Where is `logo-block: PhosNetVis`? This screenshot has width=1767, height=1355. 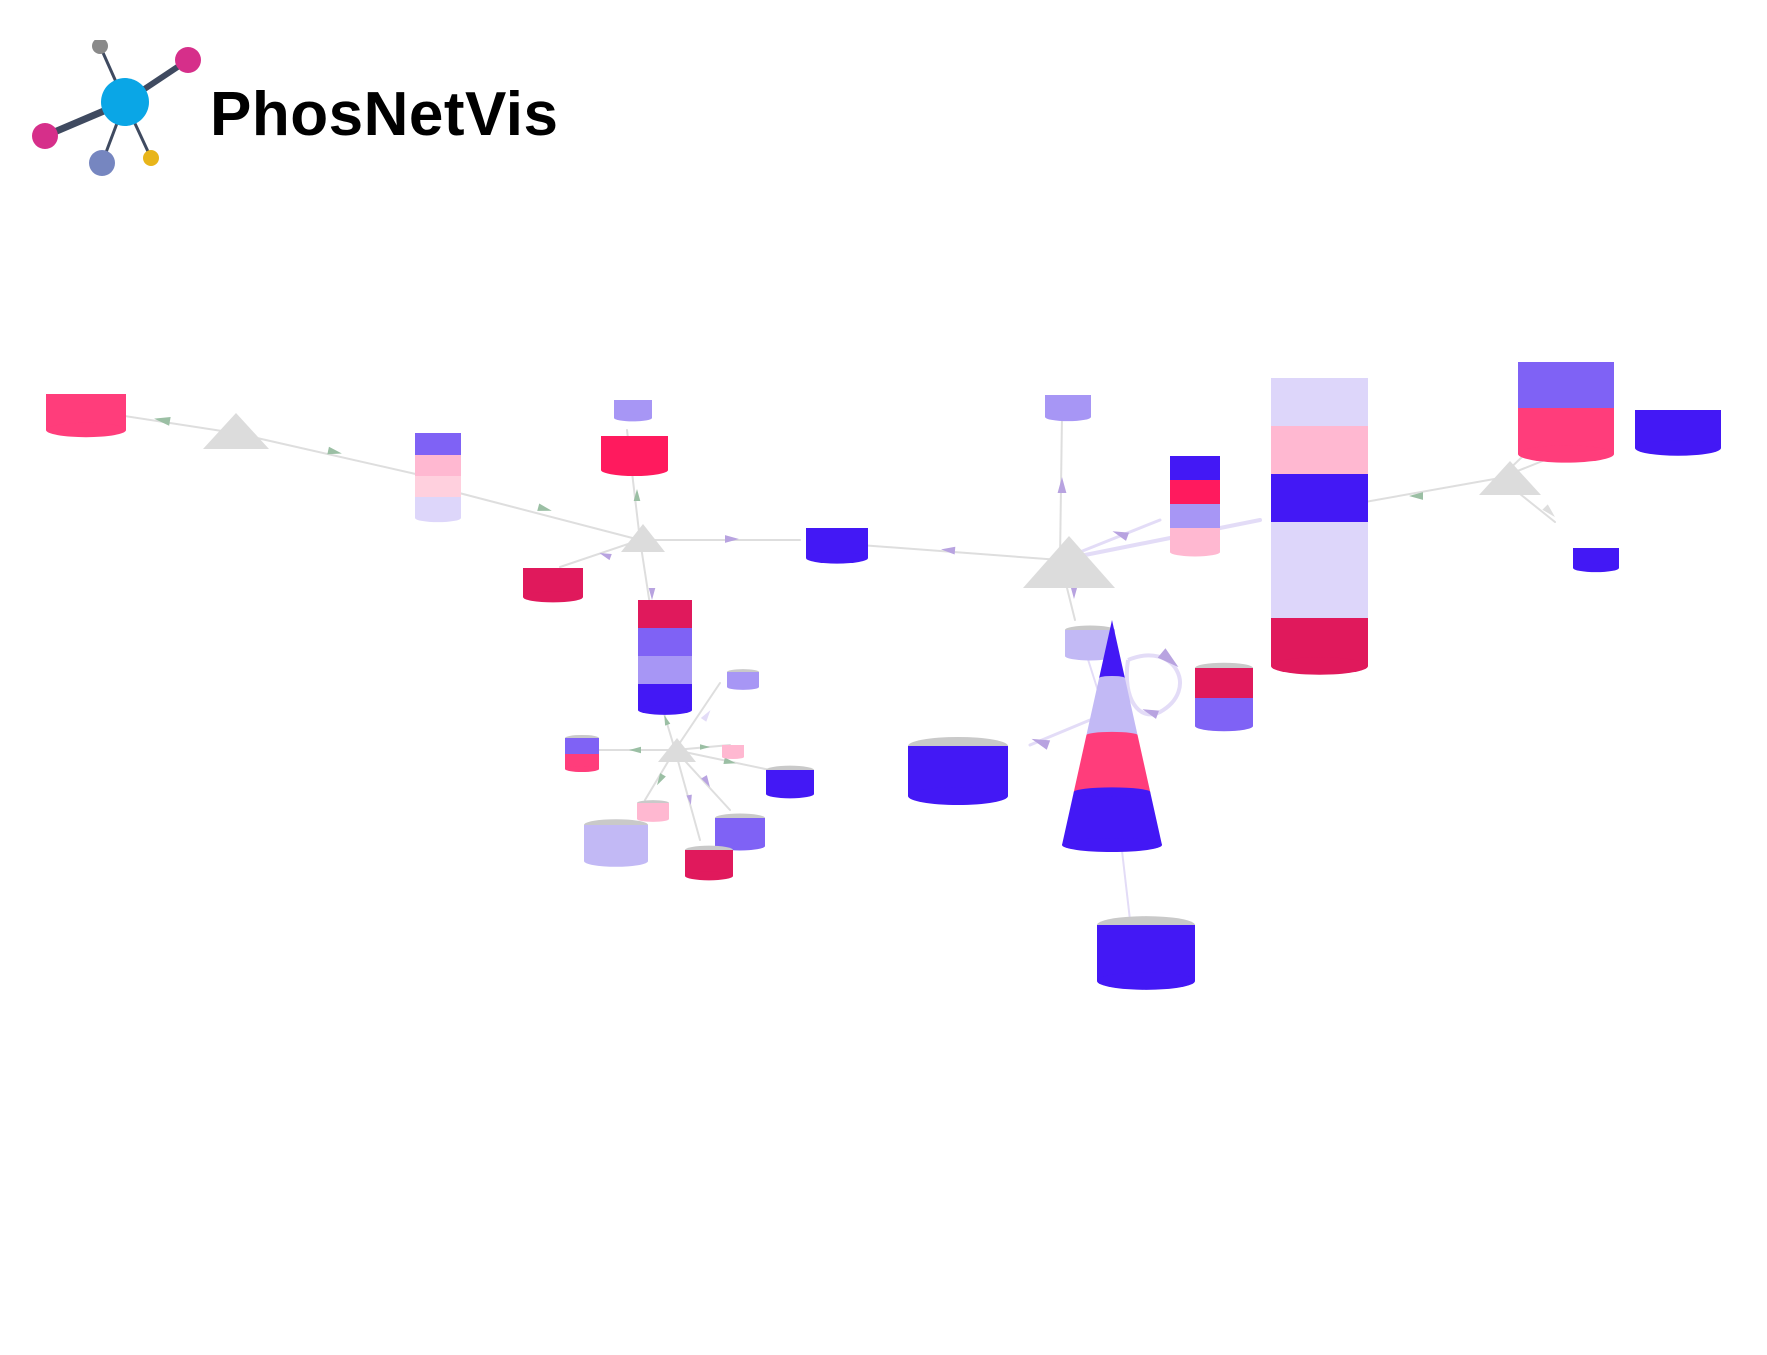 logo-block: PhosNetVis is located at coordinates (310, 125).